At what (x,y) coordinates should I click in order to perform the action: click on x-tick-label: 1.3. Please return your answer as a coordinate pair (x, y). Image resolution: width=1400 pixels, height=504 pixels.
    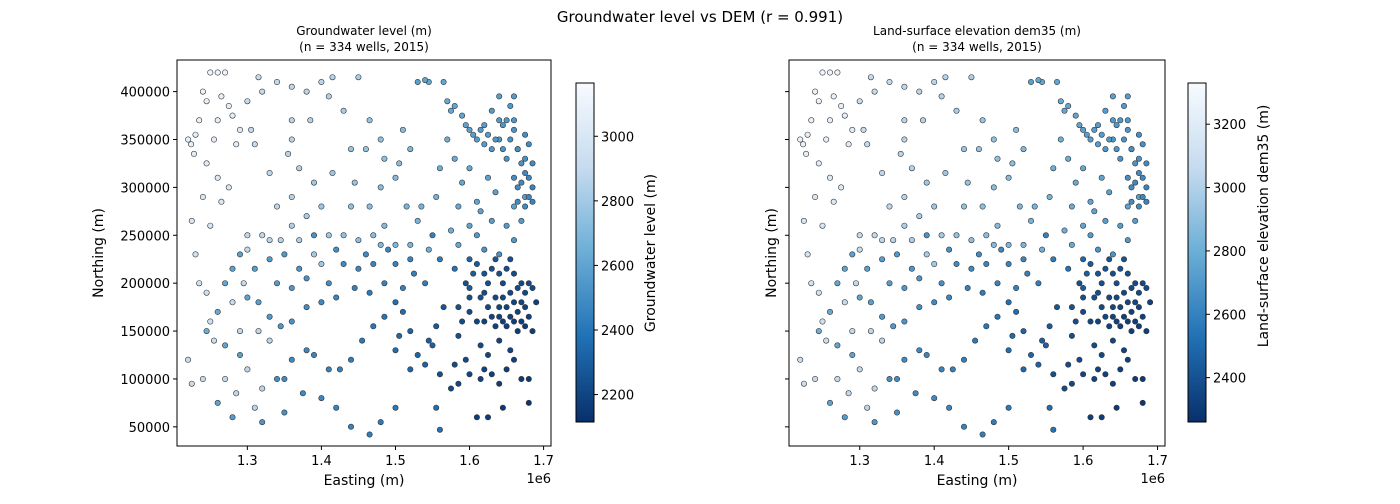
    Looking at the image, I should click on (859, 461).